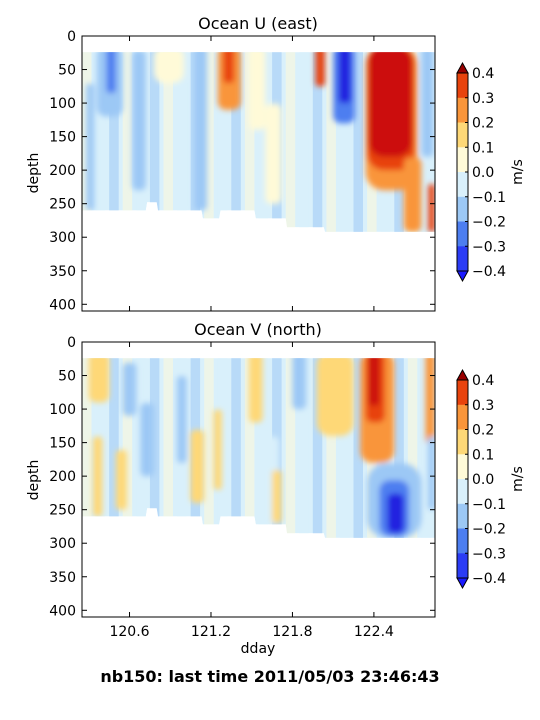 The width and height of the screenshot is (540, 720). Describe the element at coordinates (129, 632) in the screenshot. I see `xtick-label: 120.6` at that location.